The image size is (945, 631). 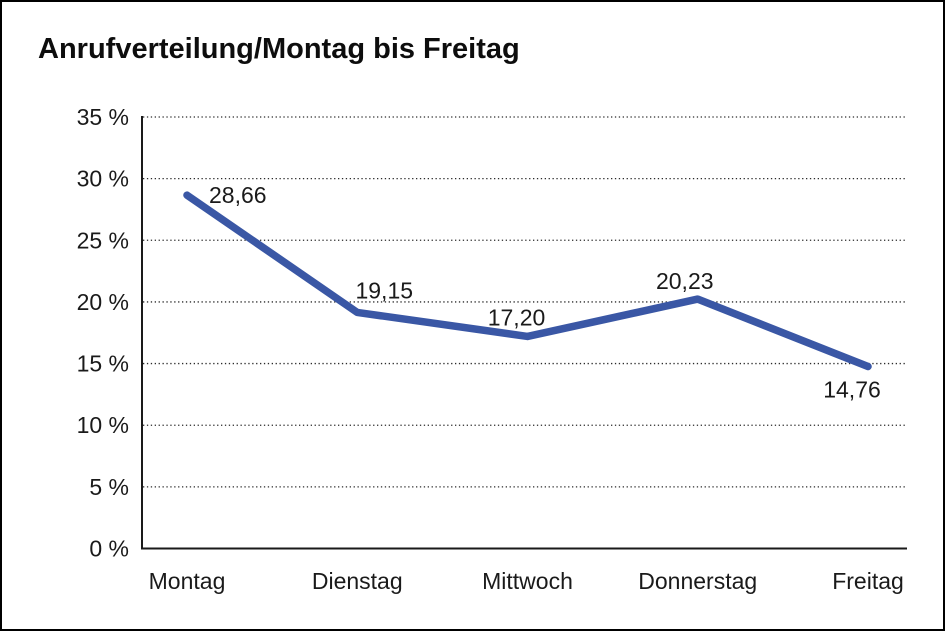 I want to click on x-tick-label: Donnerstag, so click(x=697, y=581).